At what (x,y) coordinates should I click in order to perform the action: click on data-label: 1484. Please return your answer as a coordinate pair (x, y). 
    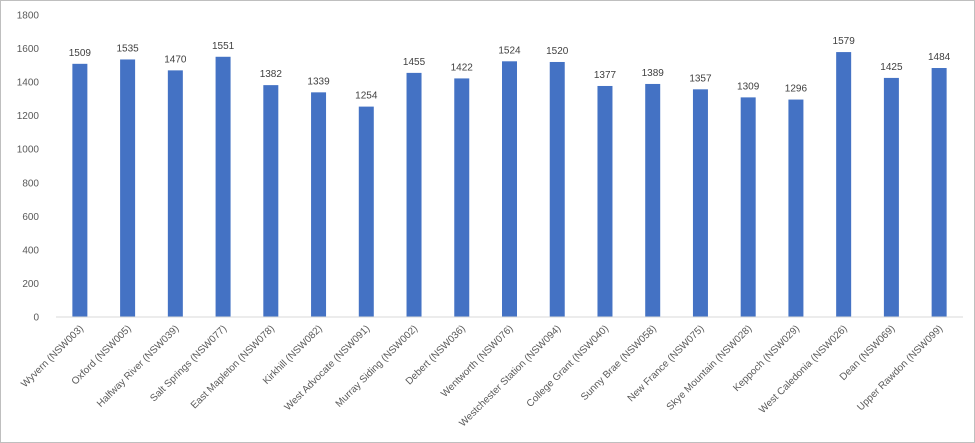
    Looking at the image, I should click on (939, 57).